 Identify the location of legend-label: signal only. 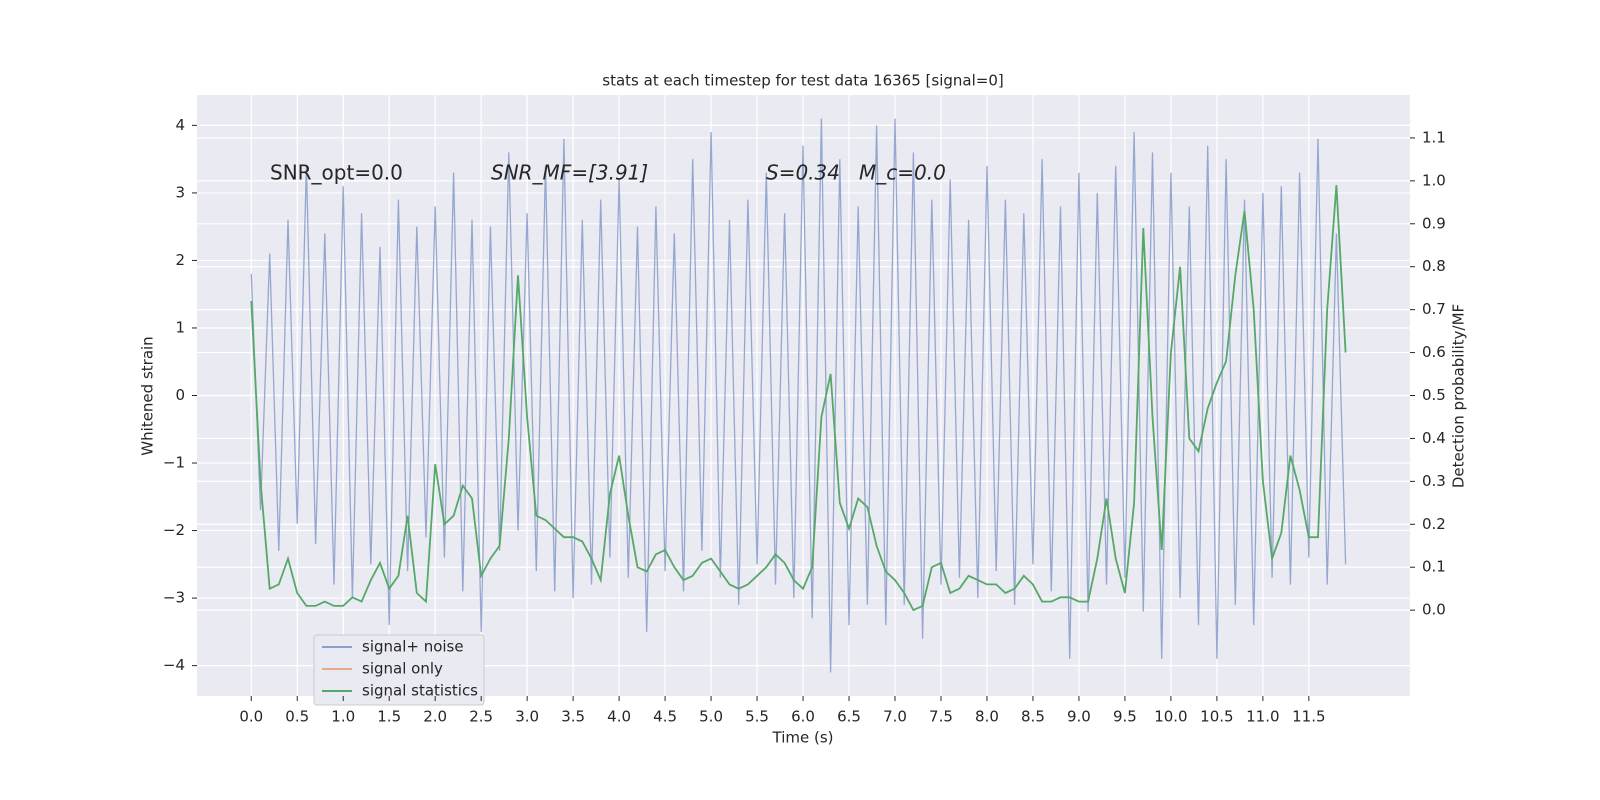
(402, 669).